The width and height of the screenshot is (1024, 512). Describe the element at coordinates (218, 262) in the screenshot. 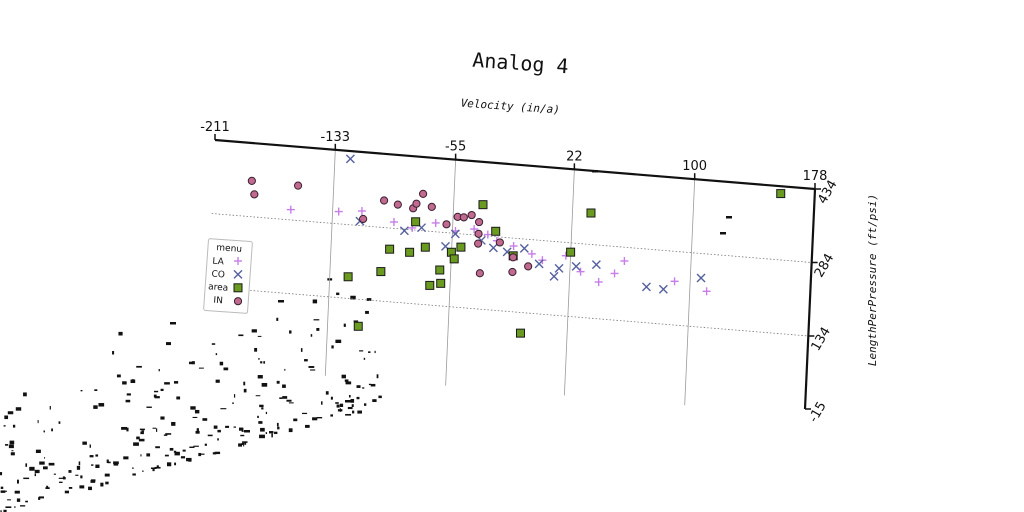

I see `legend-label: LA` at that location.